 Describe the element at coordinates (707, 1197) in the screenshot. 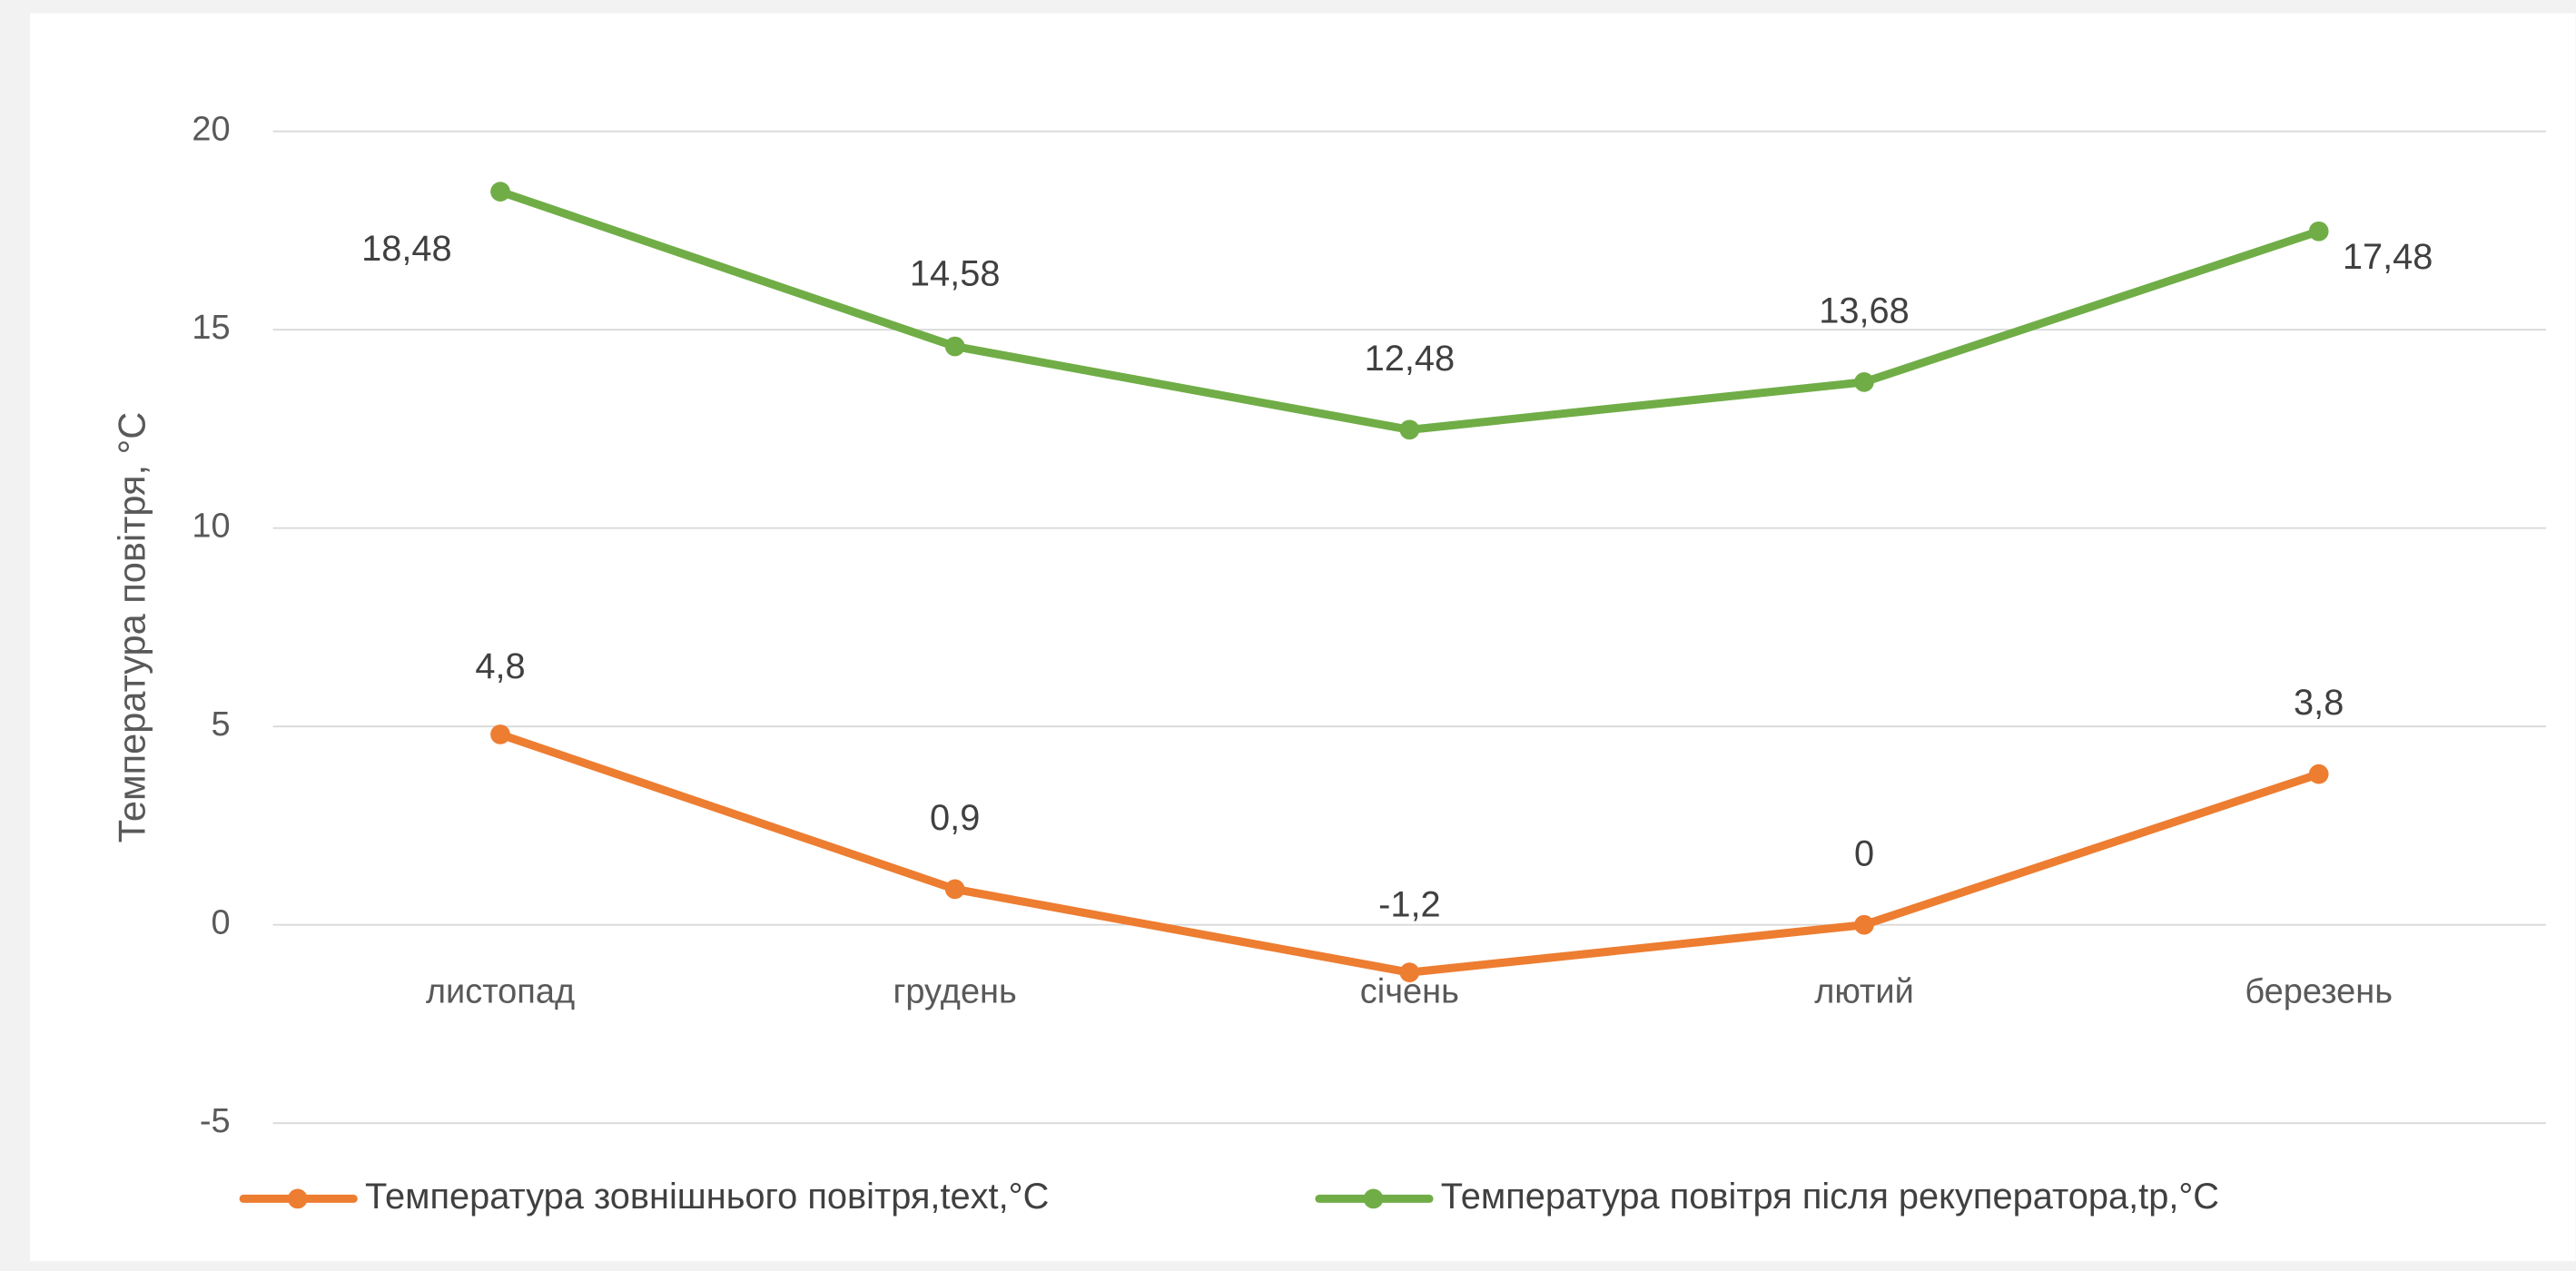

I see `legend-label: Температура зовнішнього повітря,text,°C` at that location.